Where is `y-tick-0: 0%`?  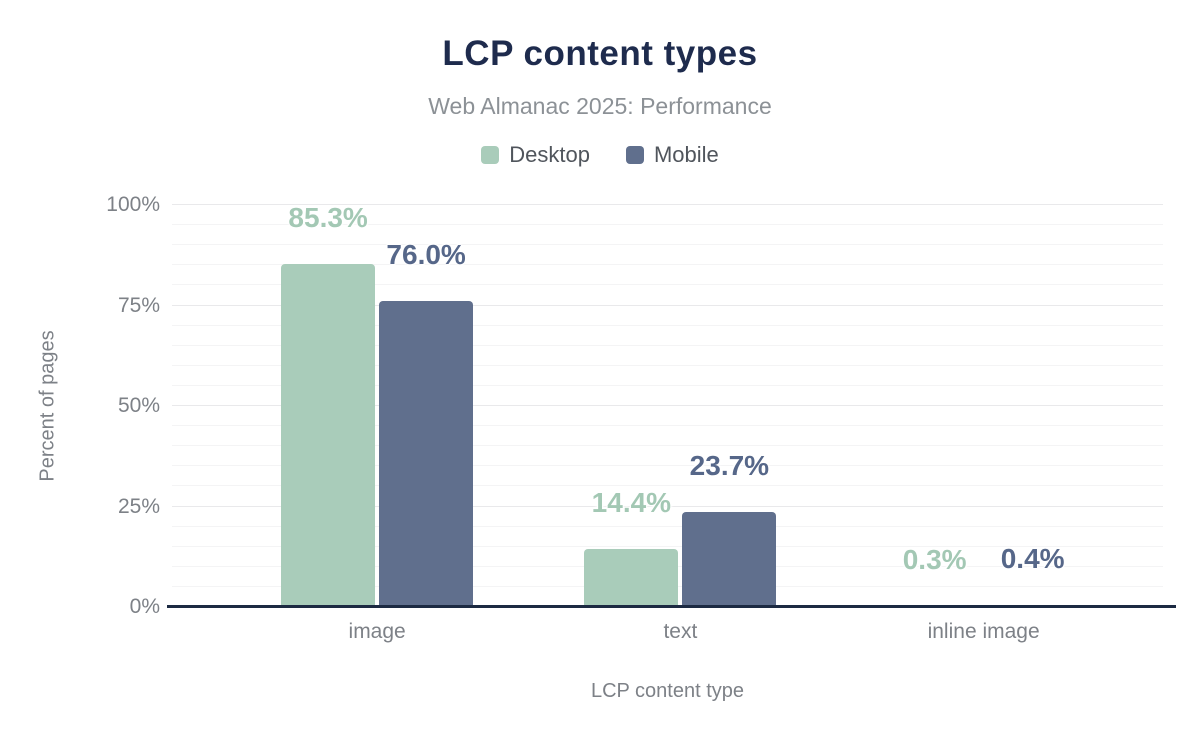 y-tick-0: 0% is located at coordinates (144, 606).